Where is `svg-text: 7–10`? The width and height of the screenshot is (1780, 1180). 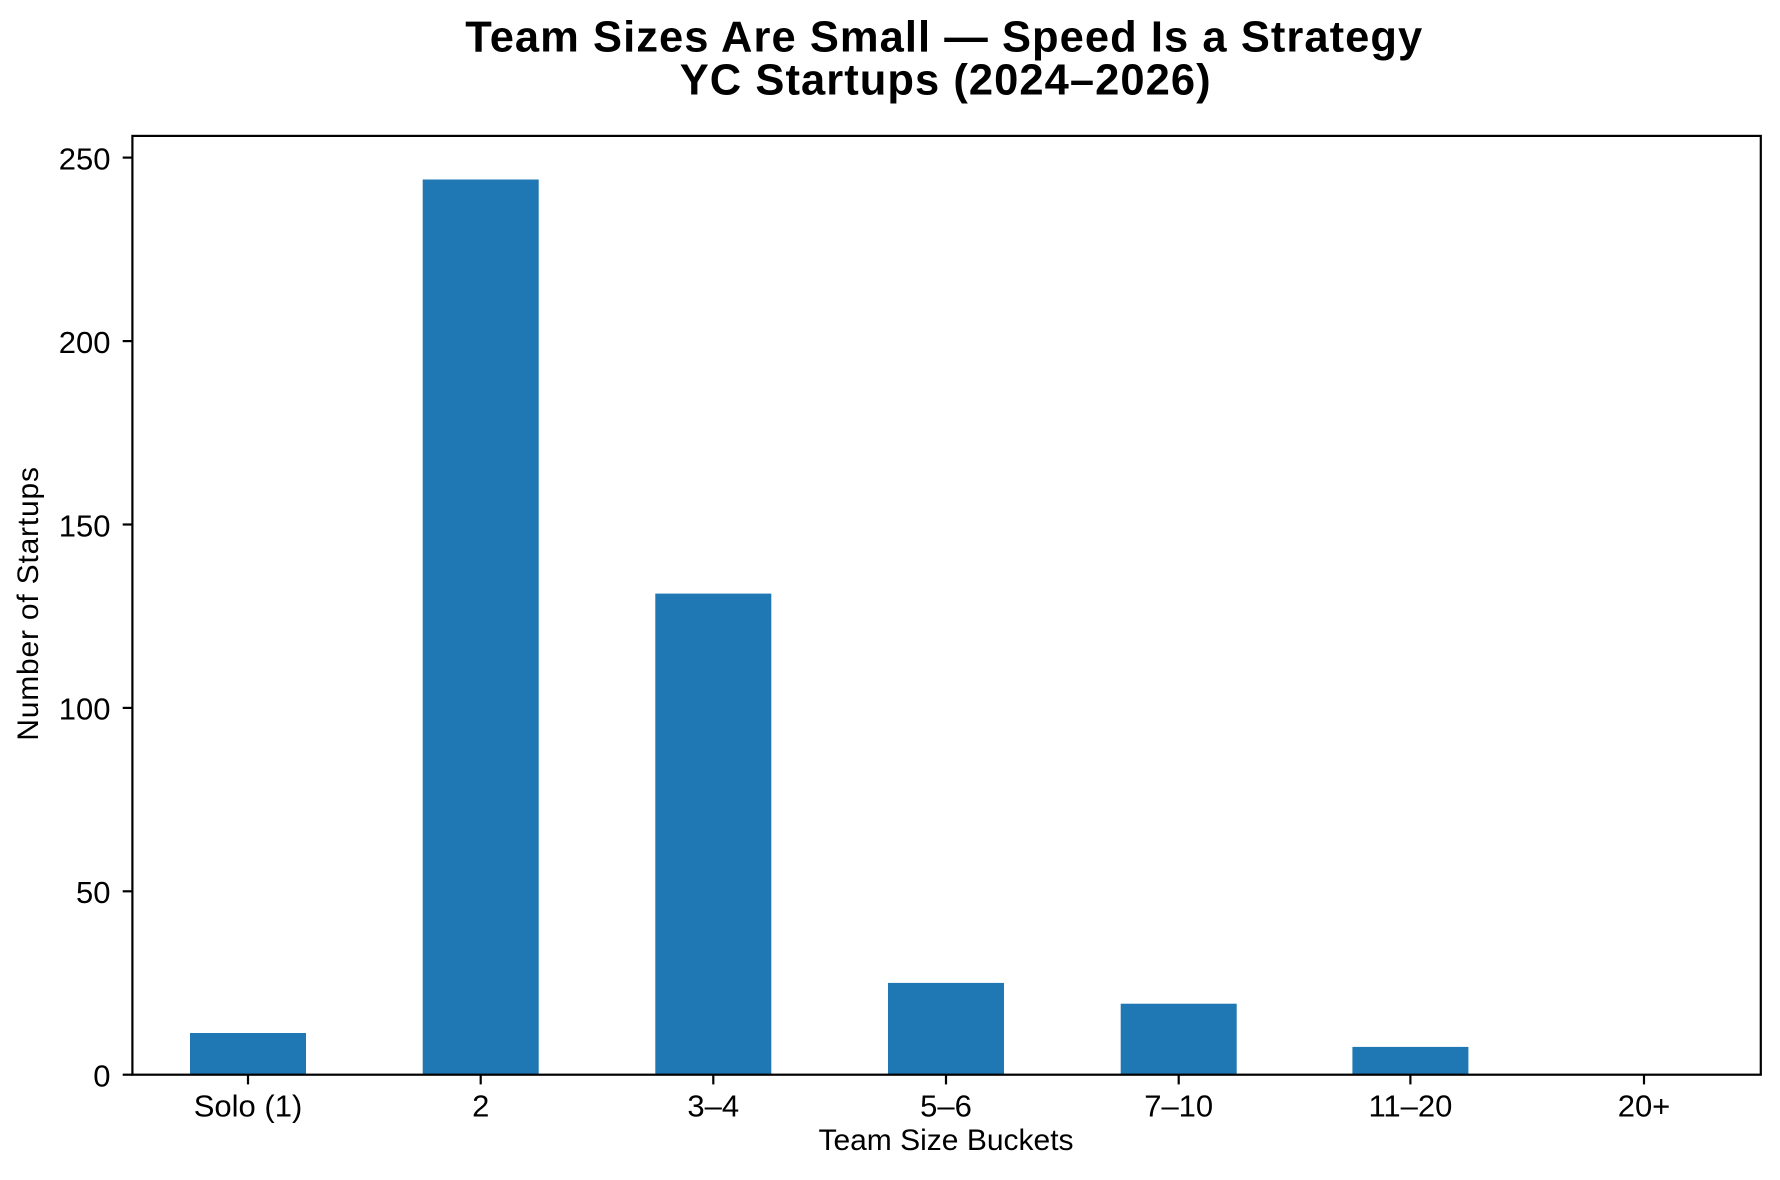 svg-text: 7–10 is located at coordinates (1178, 1105).